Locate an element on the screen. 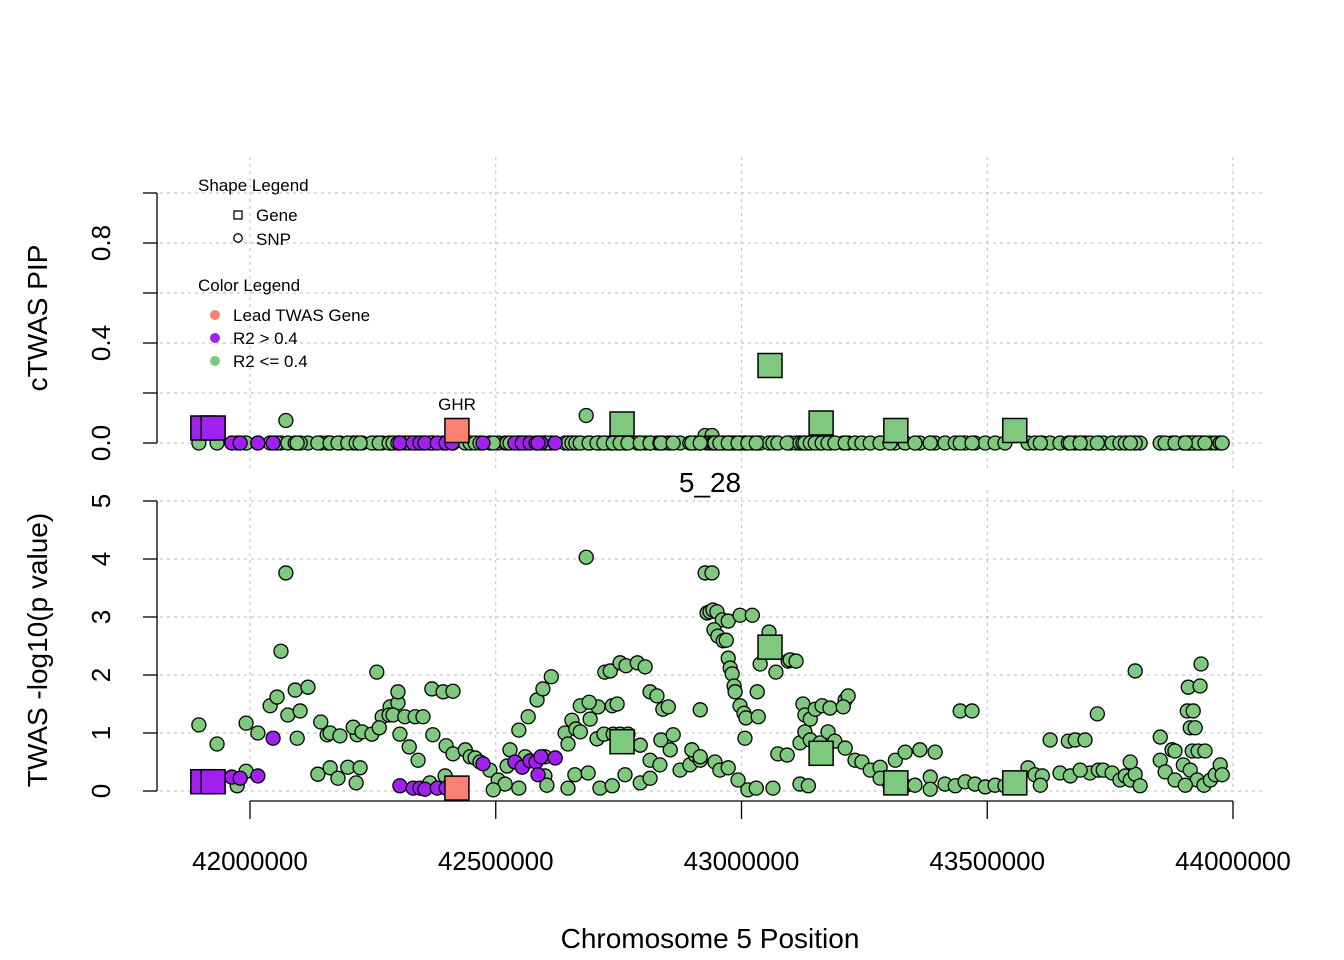  twas-y-tick-label: 3 is located at coordinates (101, 617).